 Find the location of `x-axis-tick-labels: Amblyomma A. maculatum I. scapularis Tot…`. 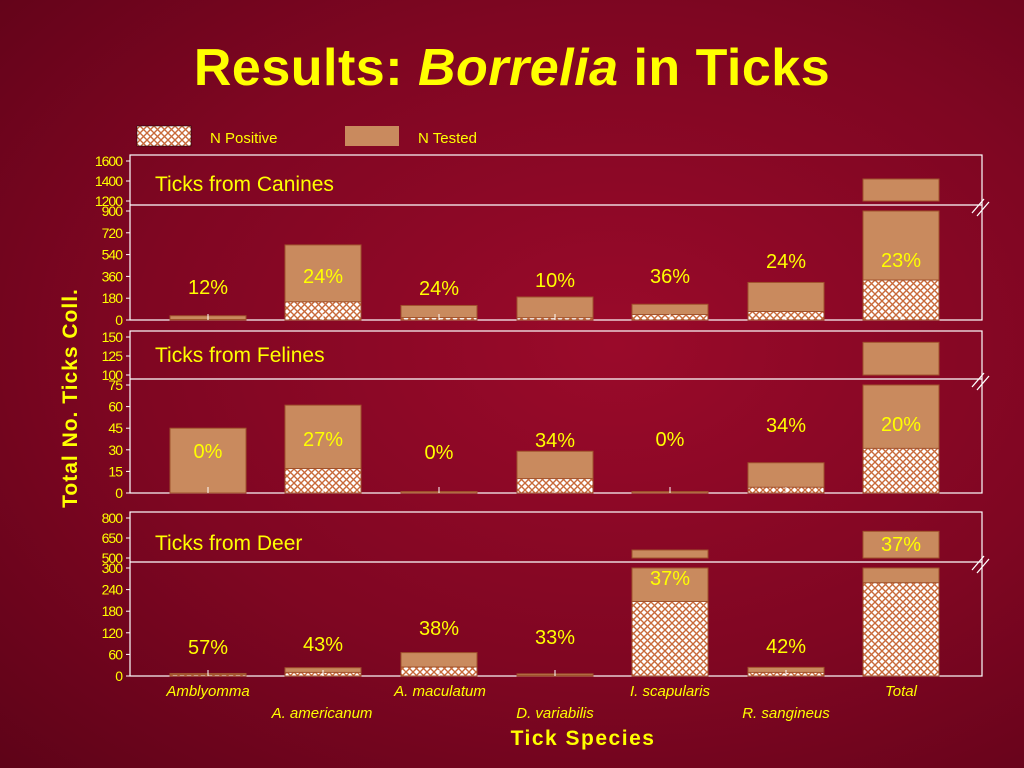

x-axis-tick-labels: Amblyomma A. maculatum I. scapularis Tot… is located at coordinates (541, 702).